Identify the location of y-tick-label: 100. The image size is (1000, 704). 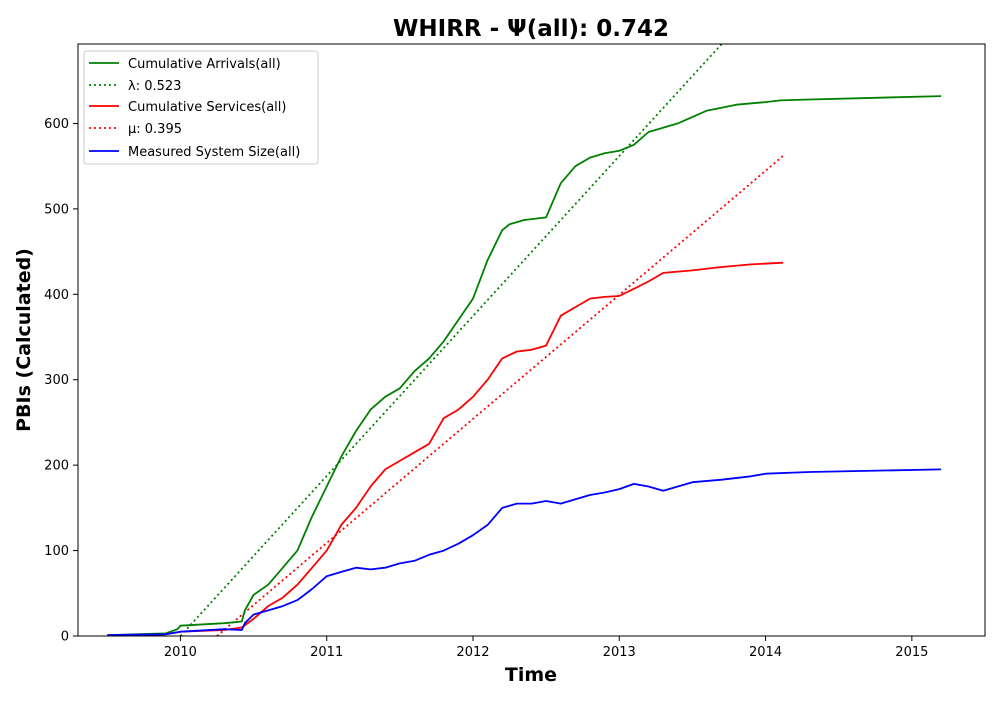
(56, 551).